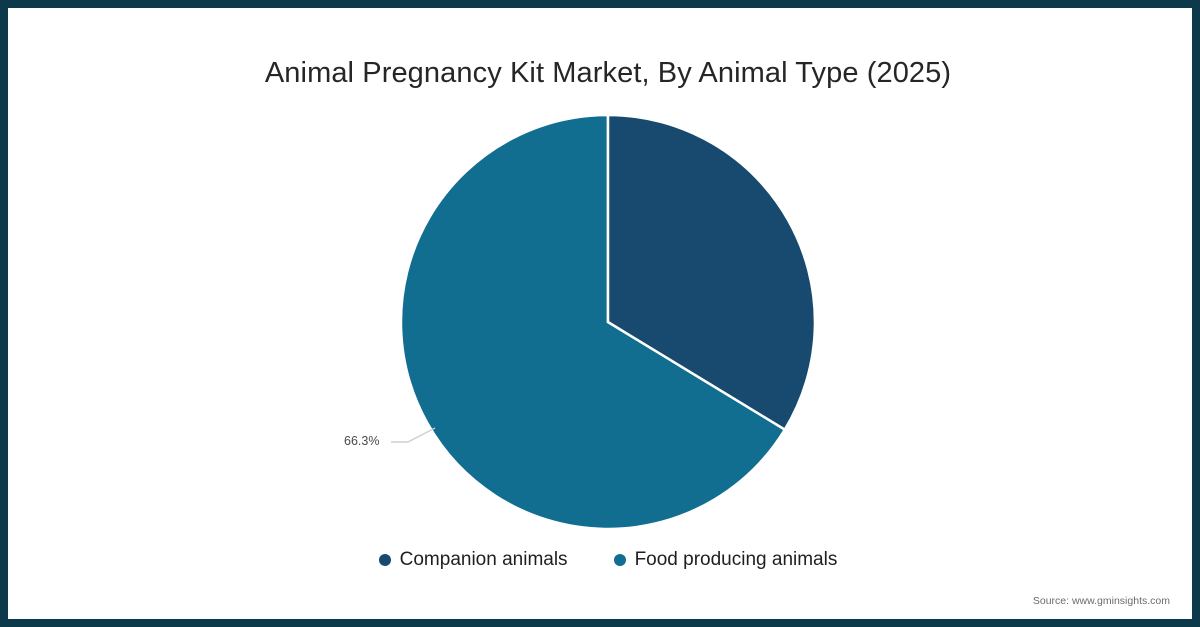  Describe the element at coordinates (1101, 601) in the screenshot. I see `source-attribution: Source: www.gminsights.com` at that location.